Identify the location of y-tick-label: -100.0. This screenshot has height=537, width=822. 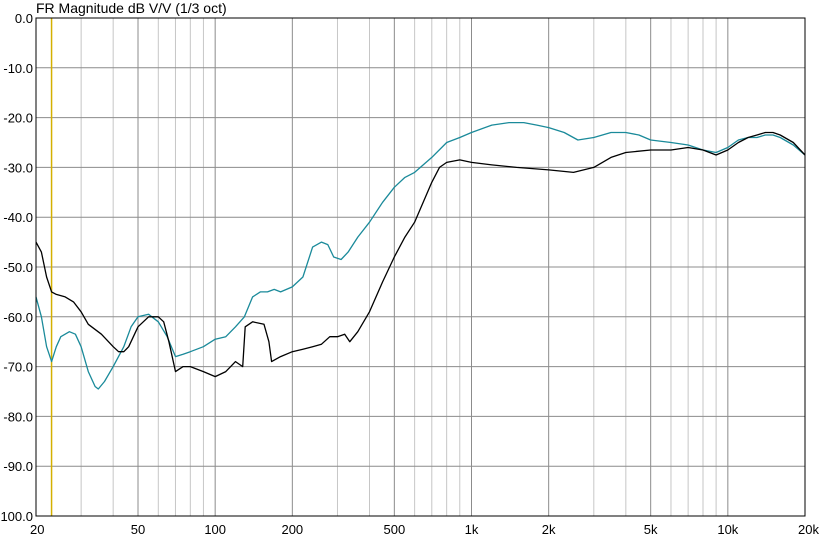
(16, 516).